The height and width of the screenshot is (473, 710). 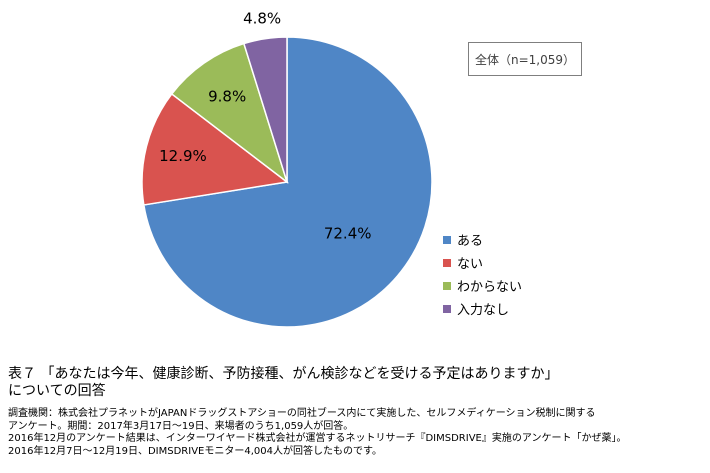 What do you see at coordinates (57, 391) in the screenshot?
I see `caption-title-line: についての回答` at bounding box center [57, 391].